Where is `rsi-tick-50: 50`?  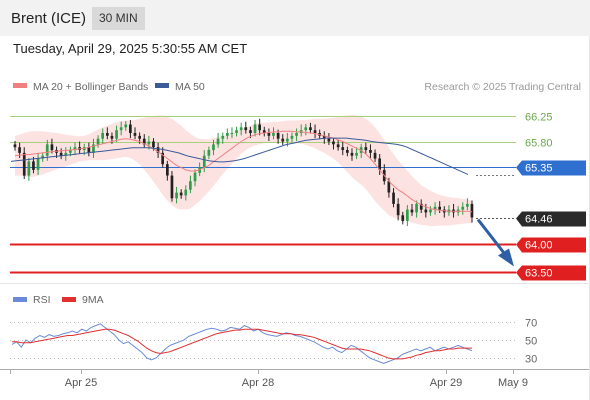 rsi-tick-50: 50 is located at coordinates (531, 342).